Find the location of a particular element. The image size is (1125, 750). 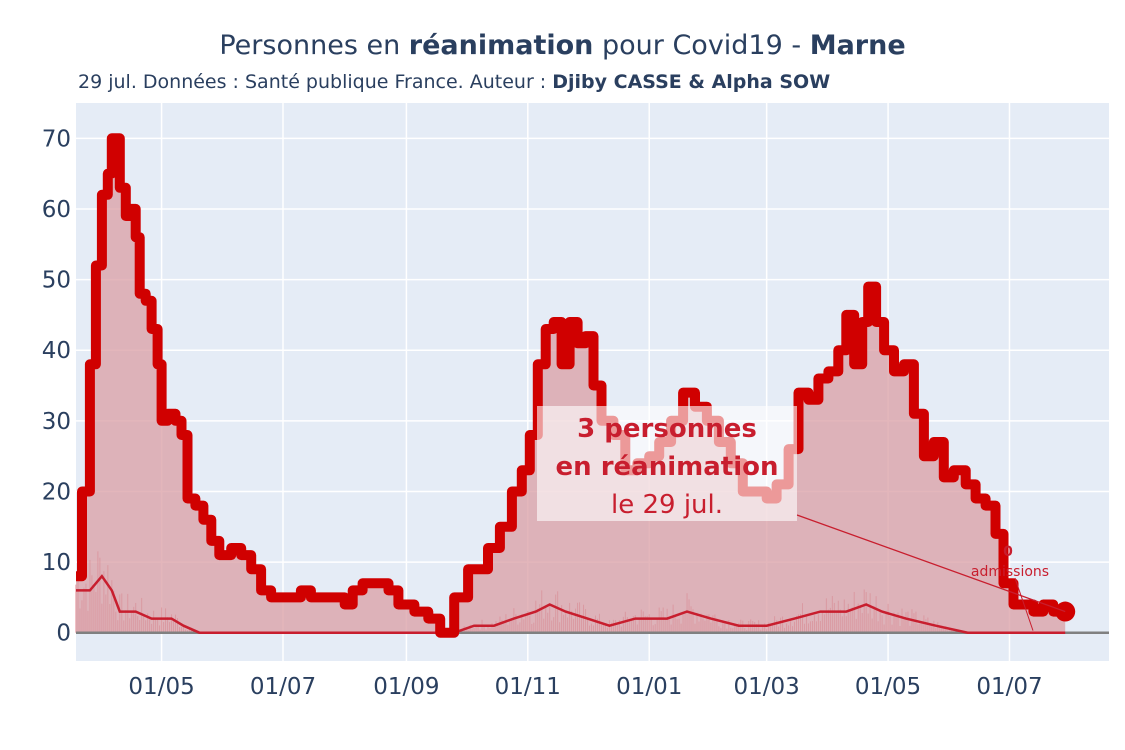

y-tick-label: 30 is located at coordinates (56, 422).